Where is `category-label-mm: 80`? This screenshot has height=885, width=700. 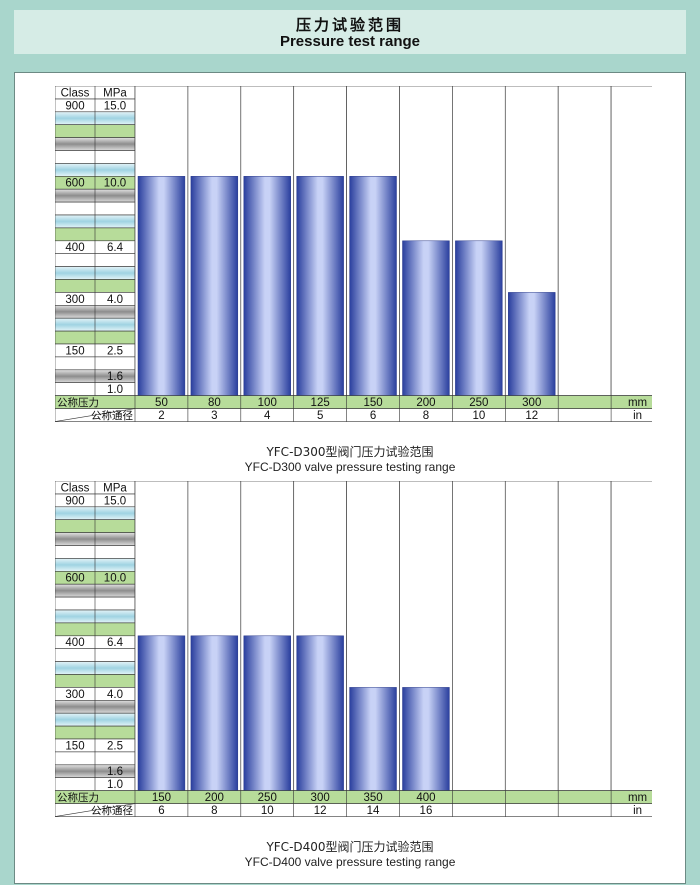 category-label-mm: 80 is located at coordinates (214, 403).